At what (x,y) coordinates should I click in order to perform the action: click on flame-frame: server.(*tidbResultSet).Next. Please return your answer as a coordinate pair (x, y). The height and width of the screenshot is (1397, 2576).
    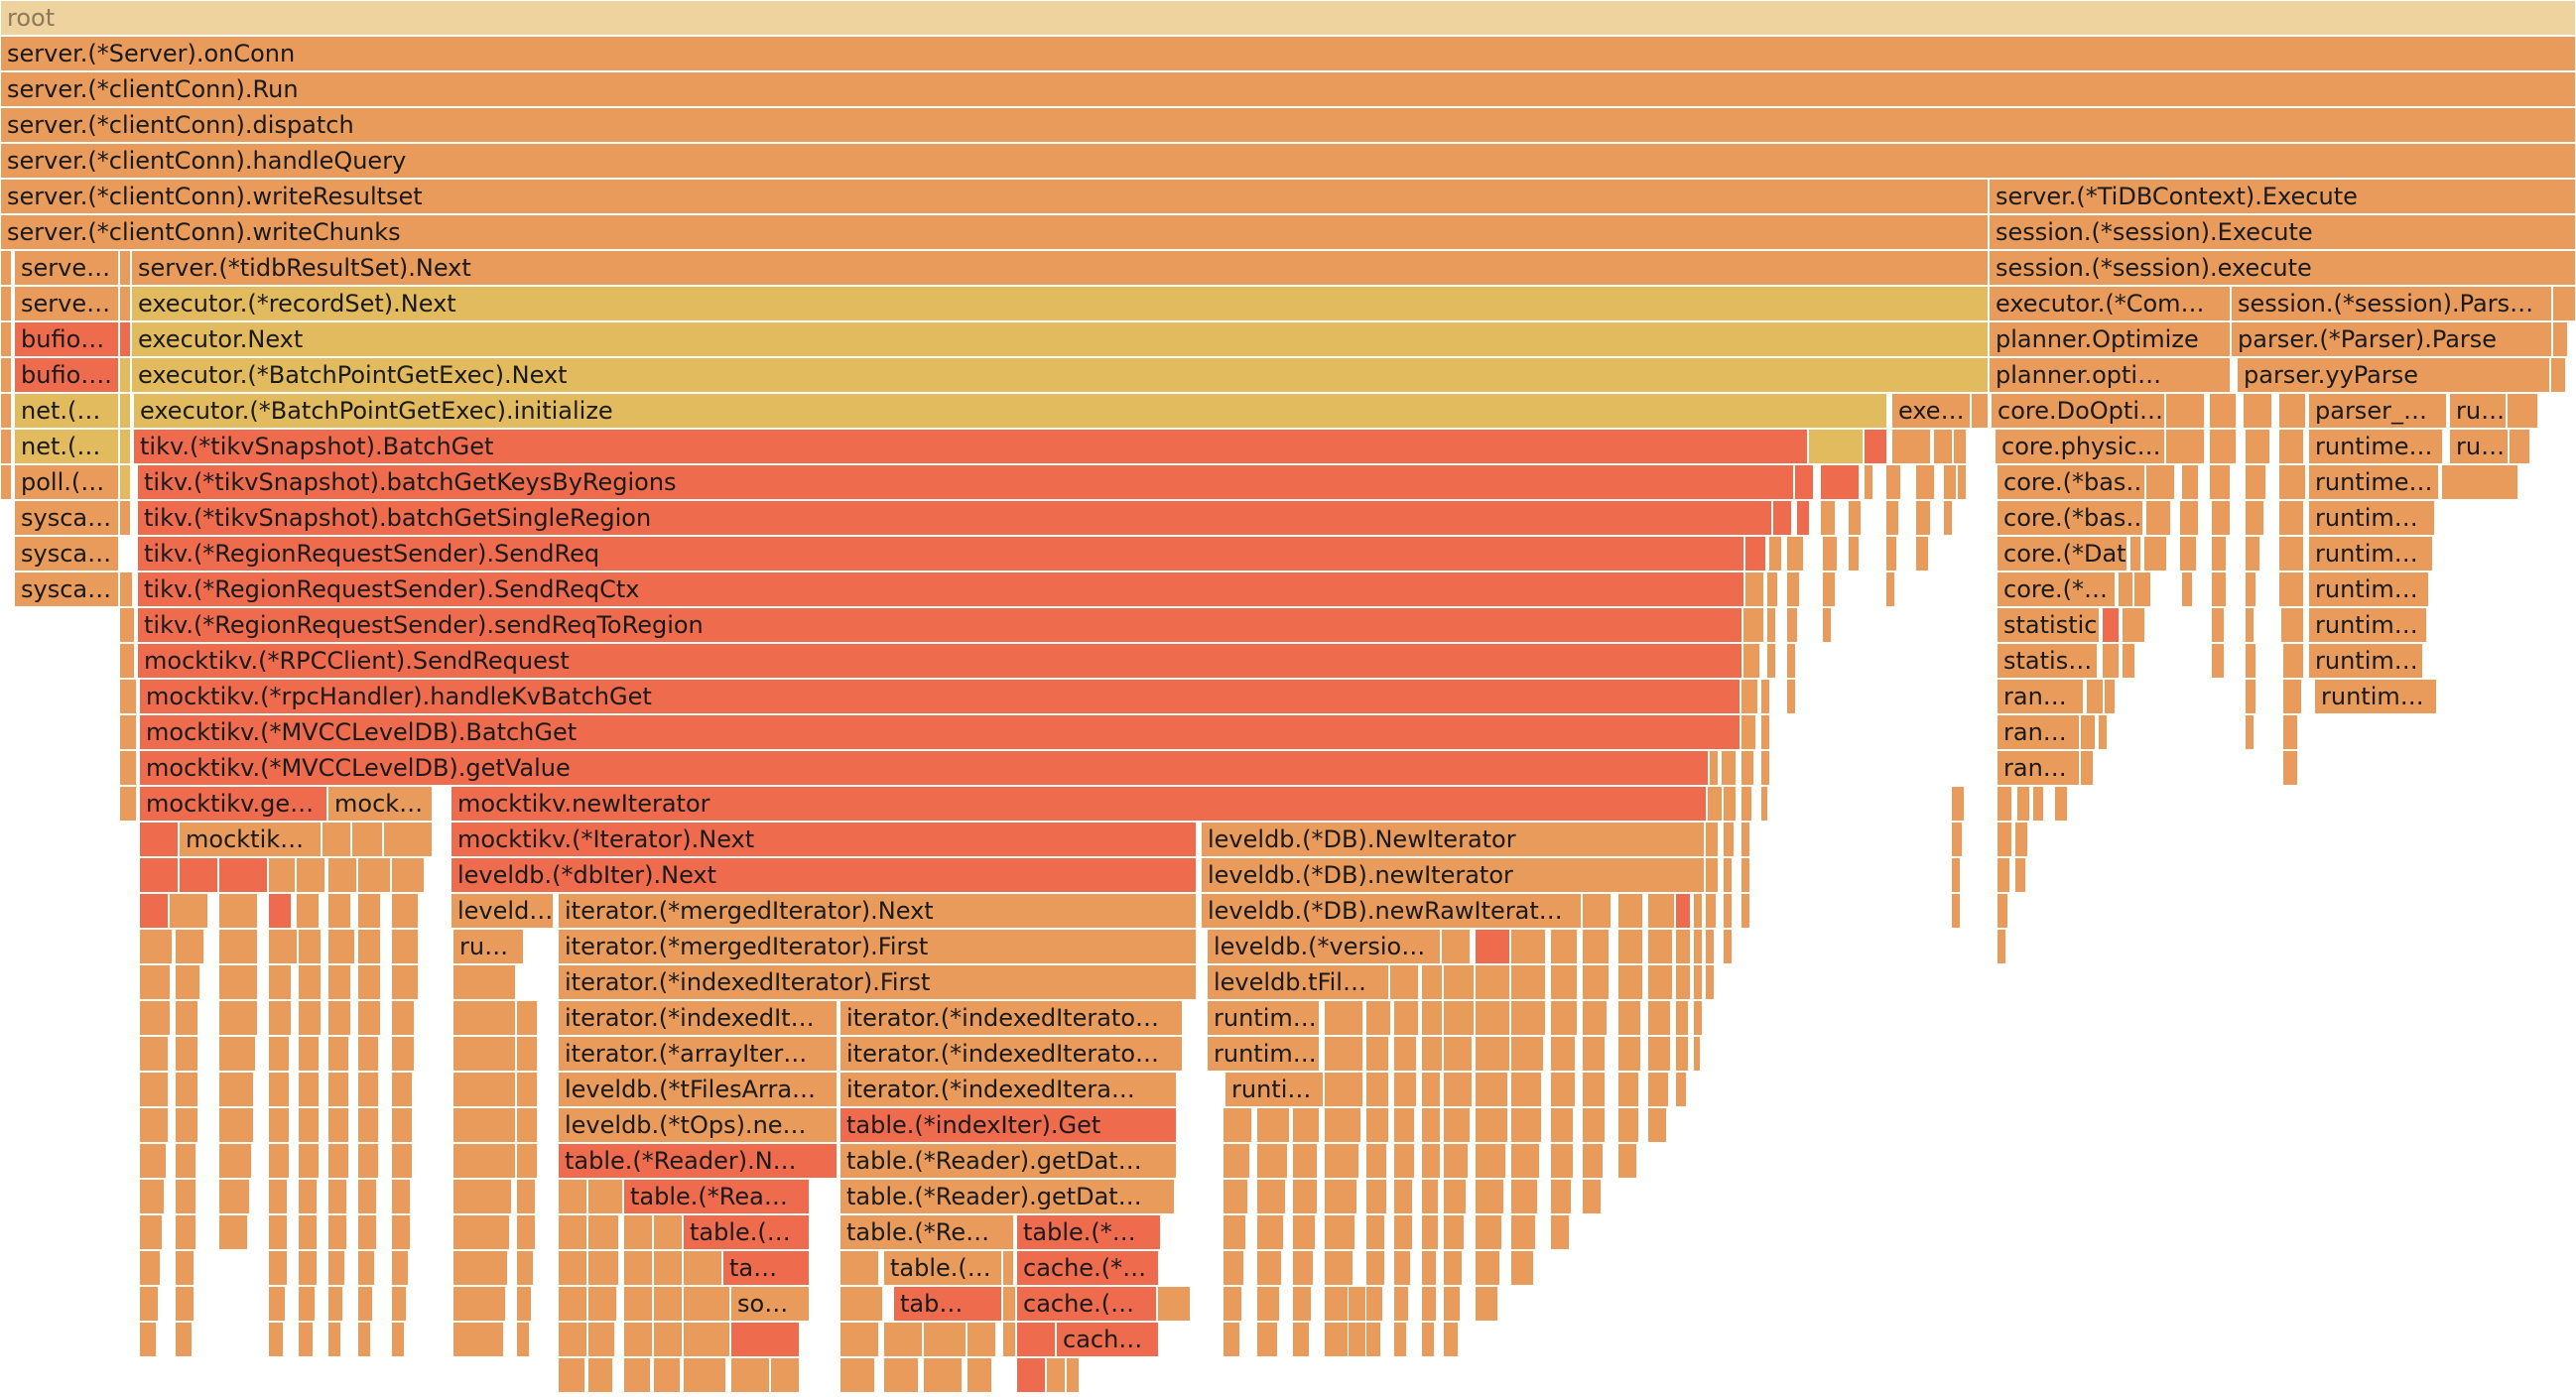
    Looking at the image, I should click on (1060, 268).